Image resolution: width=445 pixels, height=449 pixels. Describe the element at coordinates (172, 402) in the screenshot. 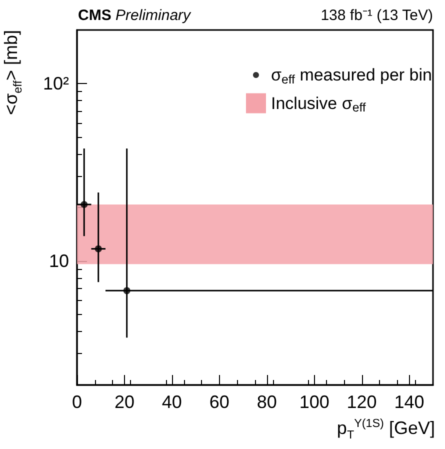

I see `x-tick-label: 40` at that location.